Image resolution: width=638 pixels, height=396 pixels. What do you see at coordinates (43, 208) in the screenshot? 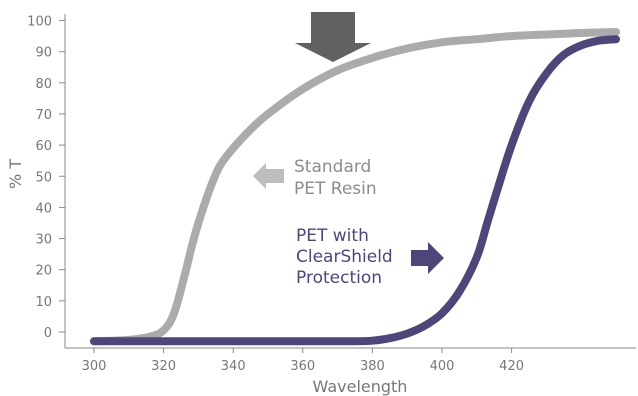
I see `y-tick-label: 40` at bounding box center [43, 208].